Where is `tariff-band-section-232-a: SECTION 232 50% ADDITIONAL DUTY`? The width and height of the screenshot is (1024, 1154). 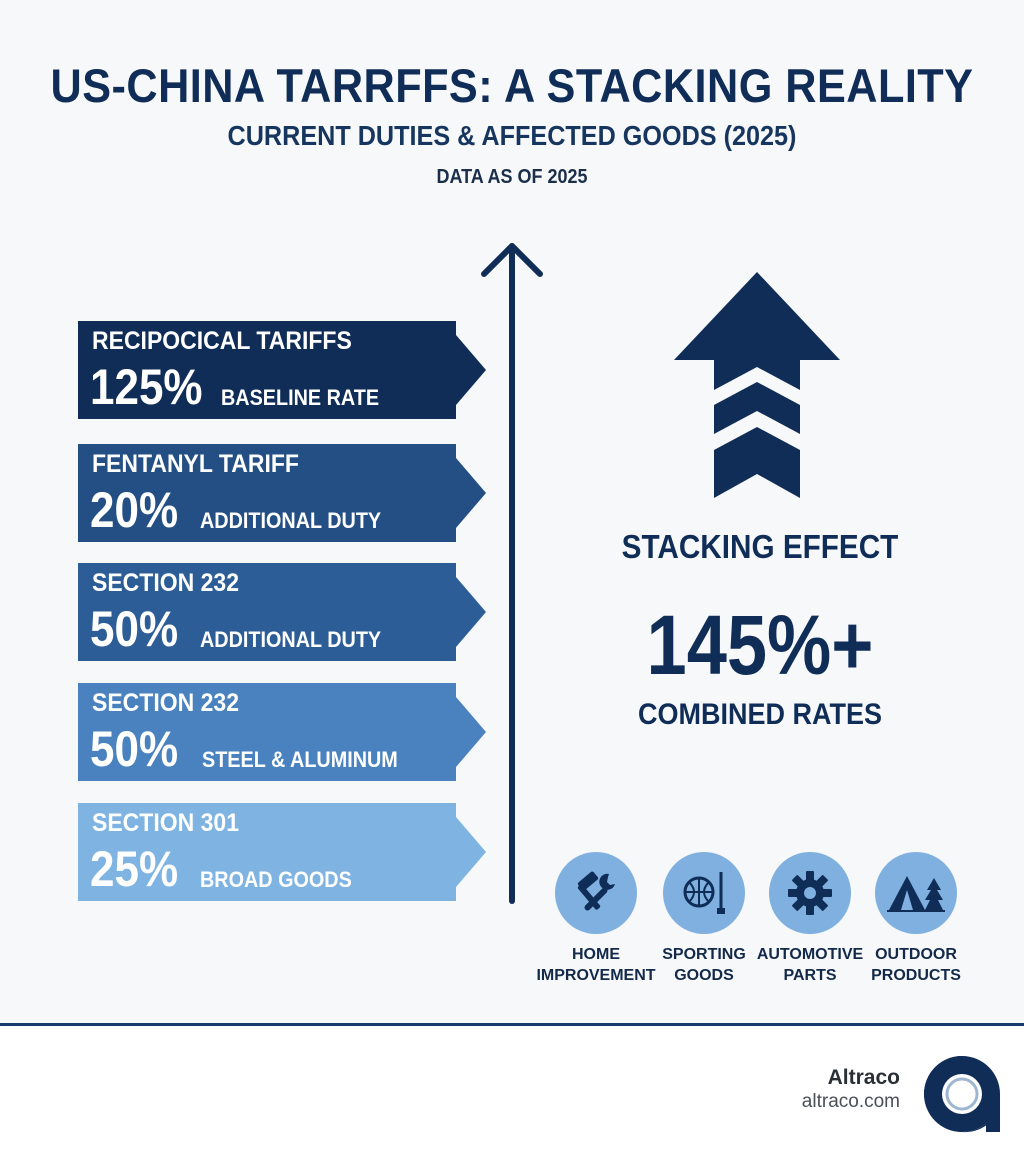
tariff-band-section-232-a: SECTION 232 50% ADDITIONAL DUTY is located at coordinates (282, 612).